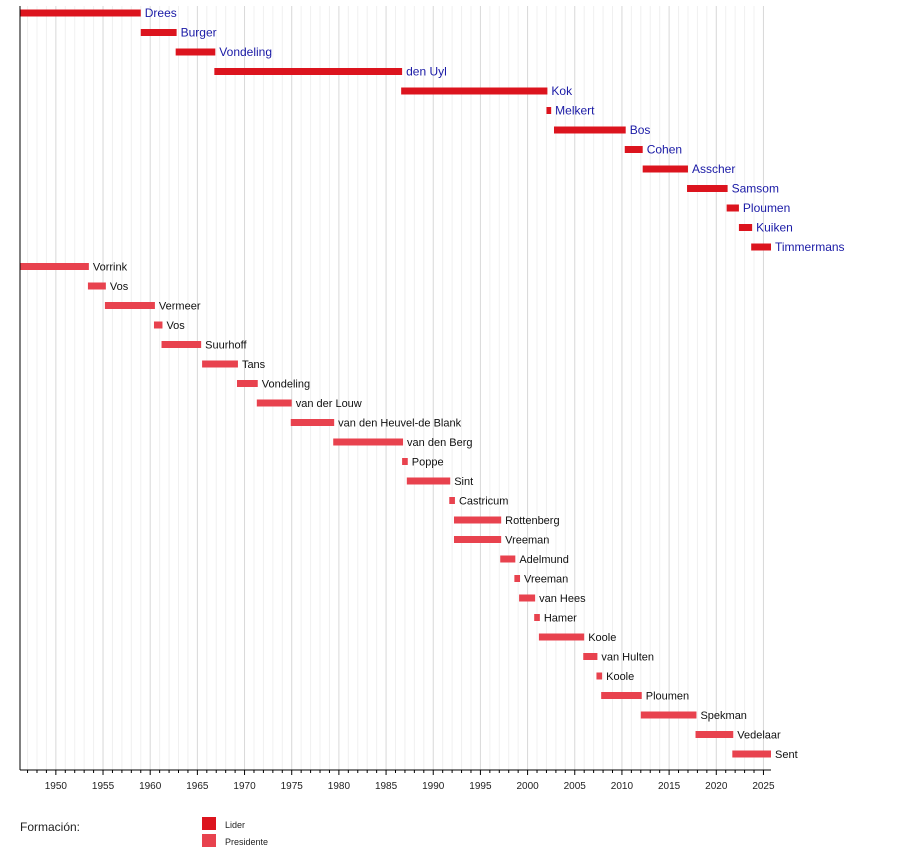 This screenshot has width=900, height=850. Describe the element at coordinates (527, 786) in the screenshot. I see `x-tick-label: 2000` at that location.